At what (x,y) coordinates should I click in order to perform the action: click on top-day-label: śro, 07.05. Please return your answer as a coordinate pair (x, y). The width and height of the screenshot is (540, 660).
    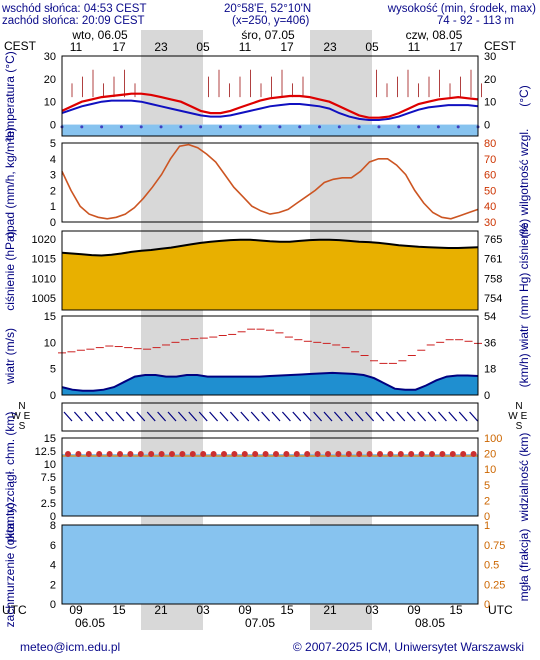
    Looking at the image, I should click on (268, 35).